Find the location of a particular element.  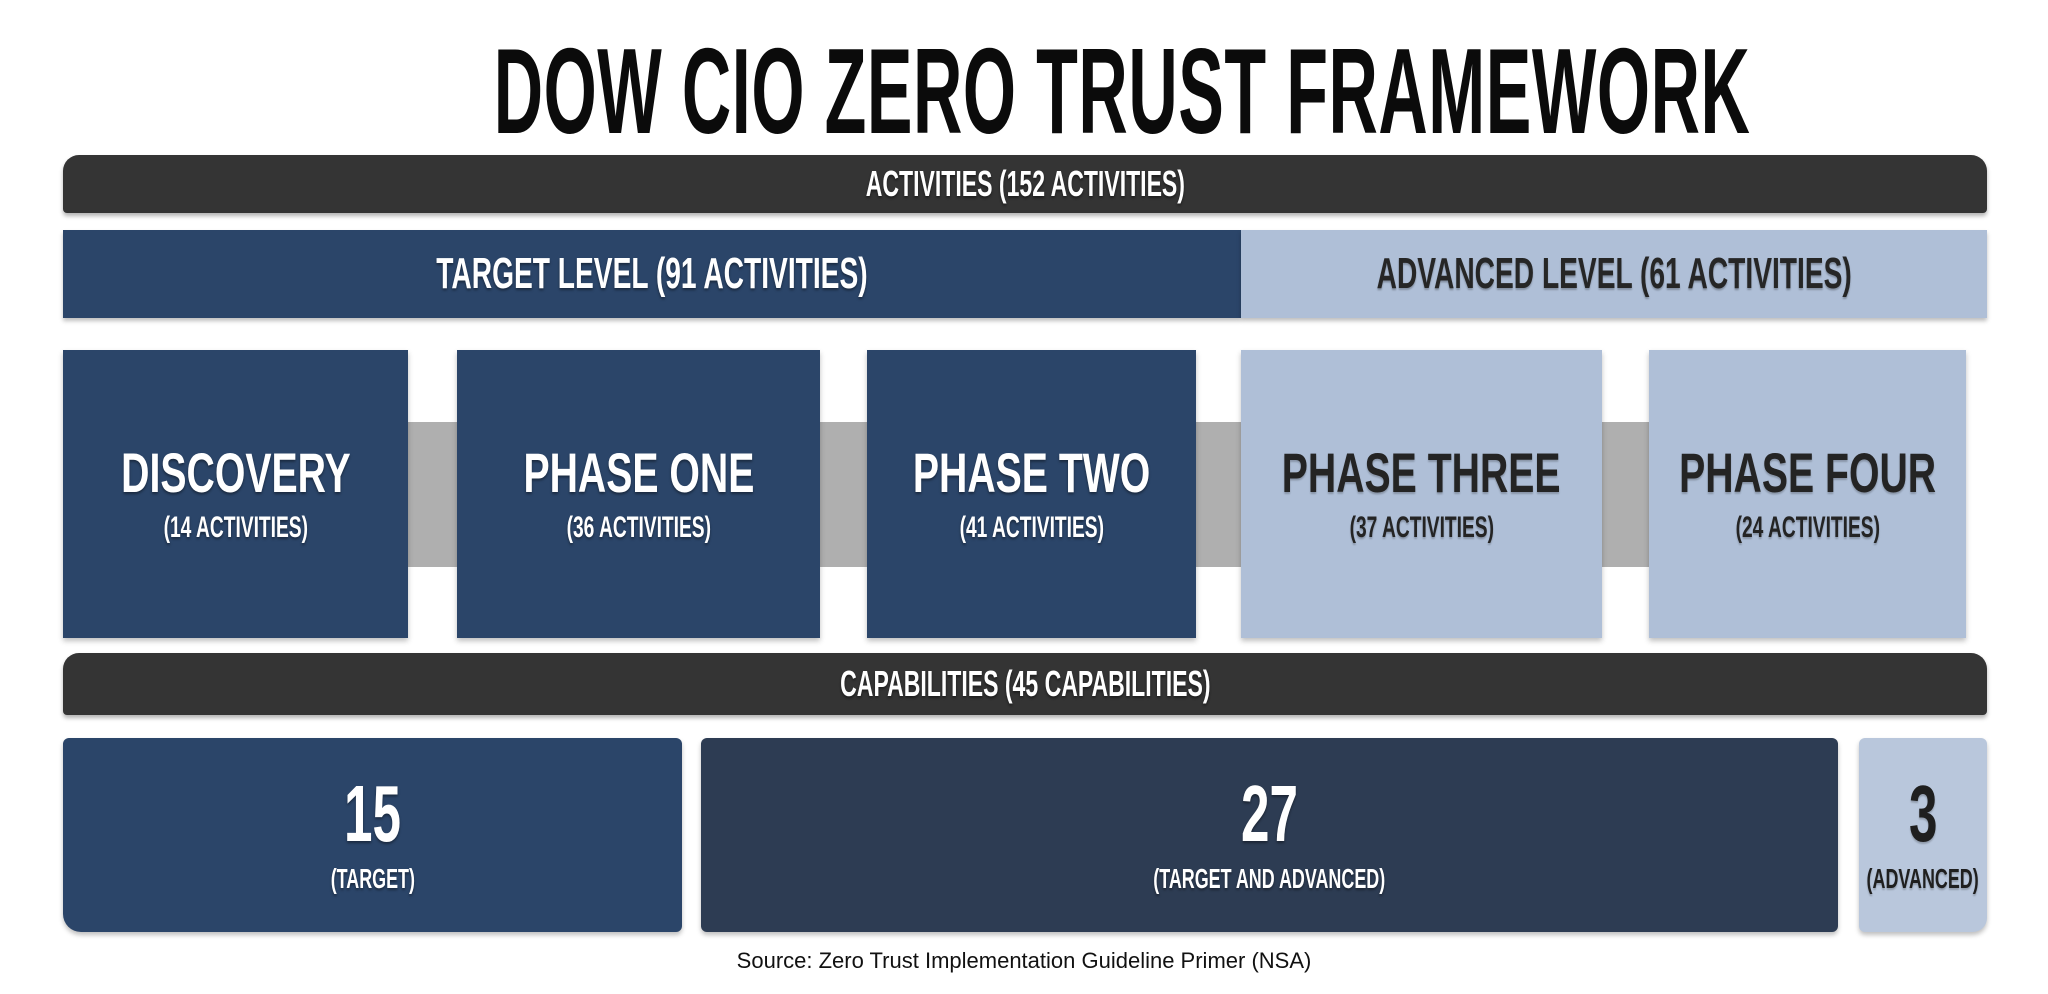

capabilities-bar-label: CAPABILITIES (45 CAPABILITIES) is located at coordinates (1025, 683).